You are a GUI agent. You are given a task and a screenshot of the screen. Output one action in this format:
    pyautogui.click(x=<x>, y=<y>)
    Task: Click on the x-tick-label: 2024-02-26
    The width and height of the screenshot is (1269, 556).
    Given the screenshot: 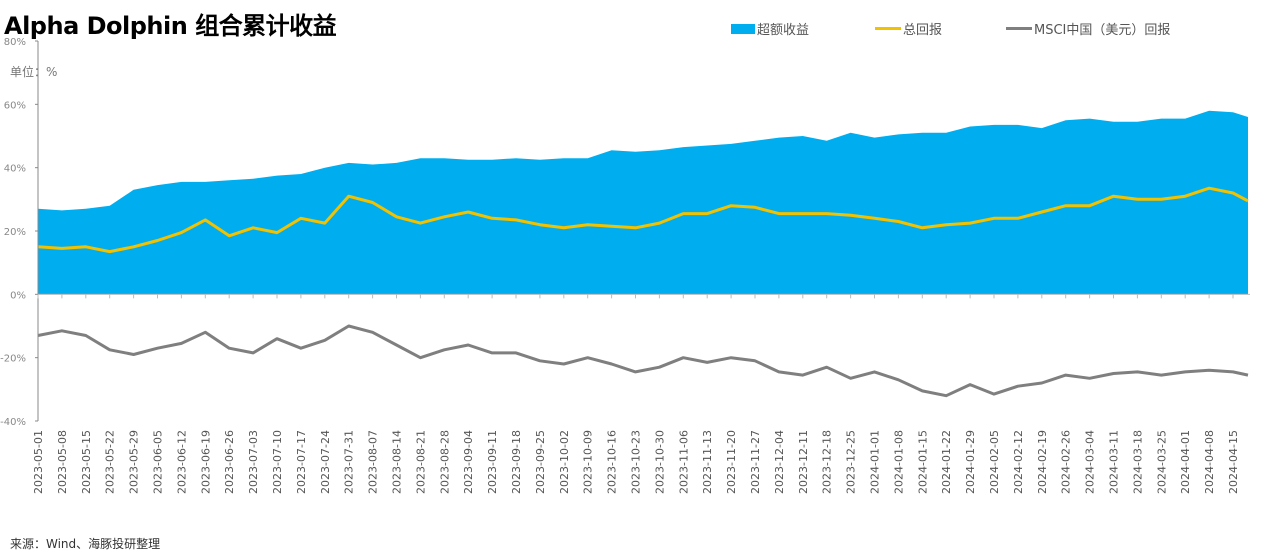 What is the action you would take?
    pyautogui.click(x=1066, y=462)
    